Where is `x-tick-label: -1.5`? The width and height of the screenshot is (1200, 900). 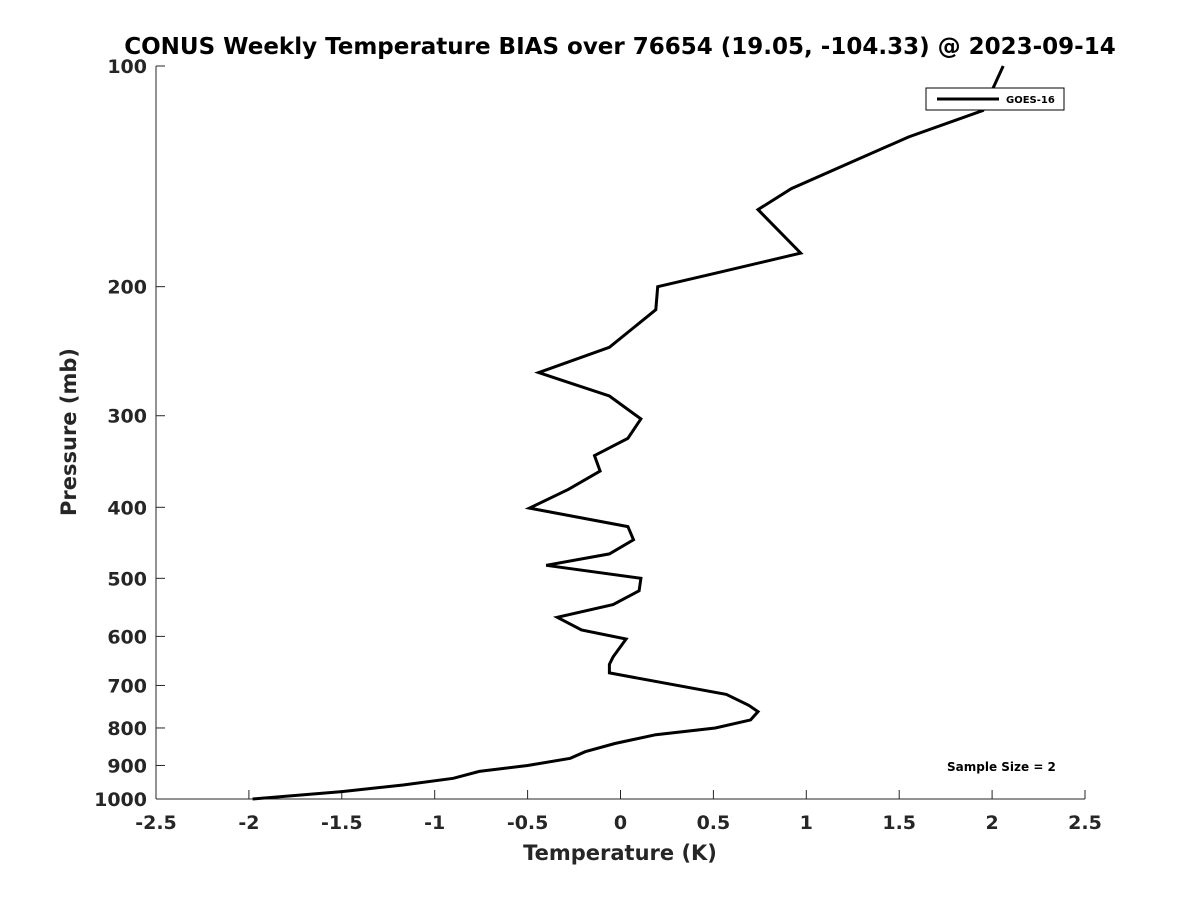
x-tick-label: -1.5 is located at coordinates (342, 823).